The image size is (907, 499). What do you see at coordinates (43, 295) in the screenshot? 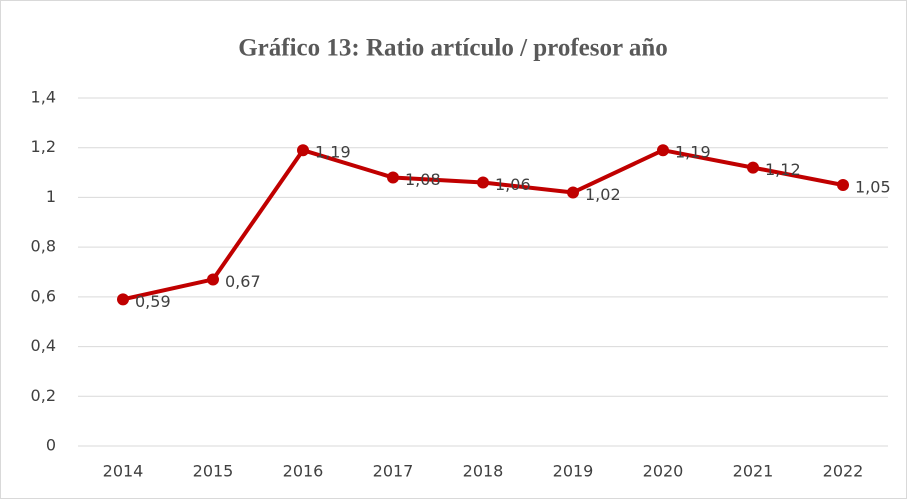
I see `y-tick-label: 0,6` at bounding box center [43, 295].